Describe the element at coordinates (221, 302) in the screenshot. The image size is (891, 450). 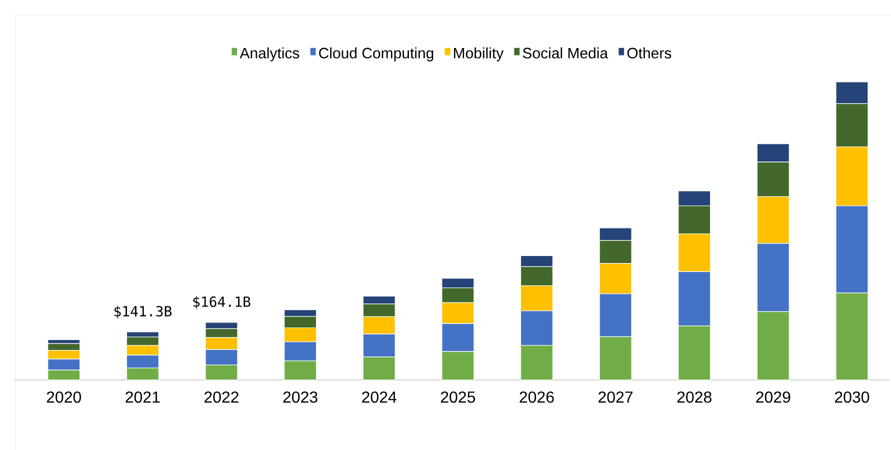
I see `annotation: $164.1B` at that location.